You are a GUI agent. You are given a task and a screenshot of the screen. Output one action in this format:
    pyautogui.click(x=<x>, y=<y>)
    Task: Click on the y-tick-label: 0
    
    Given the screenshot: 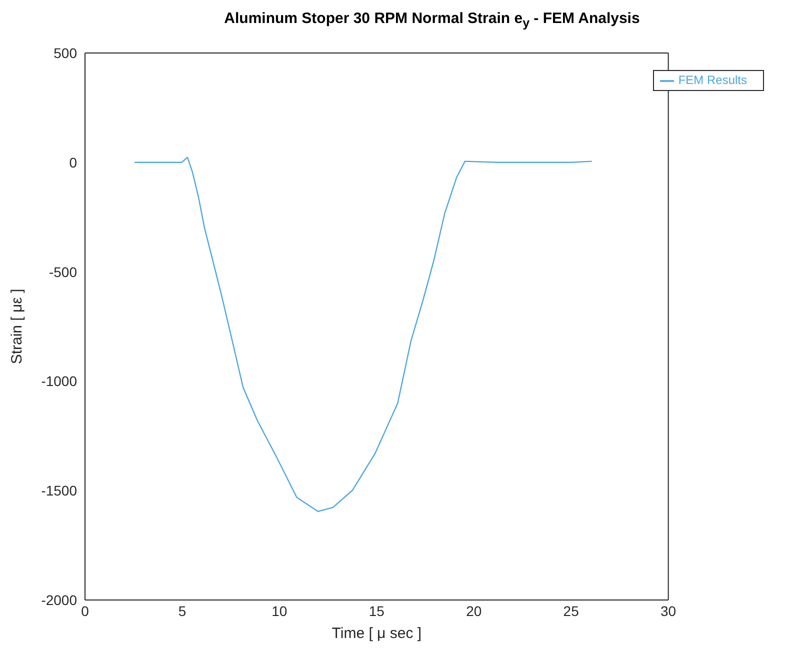 What is the action you would take?
    pyautogui.click(x=73, y=162)
    